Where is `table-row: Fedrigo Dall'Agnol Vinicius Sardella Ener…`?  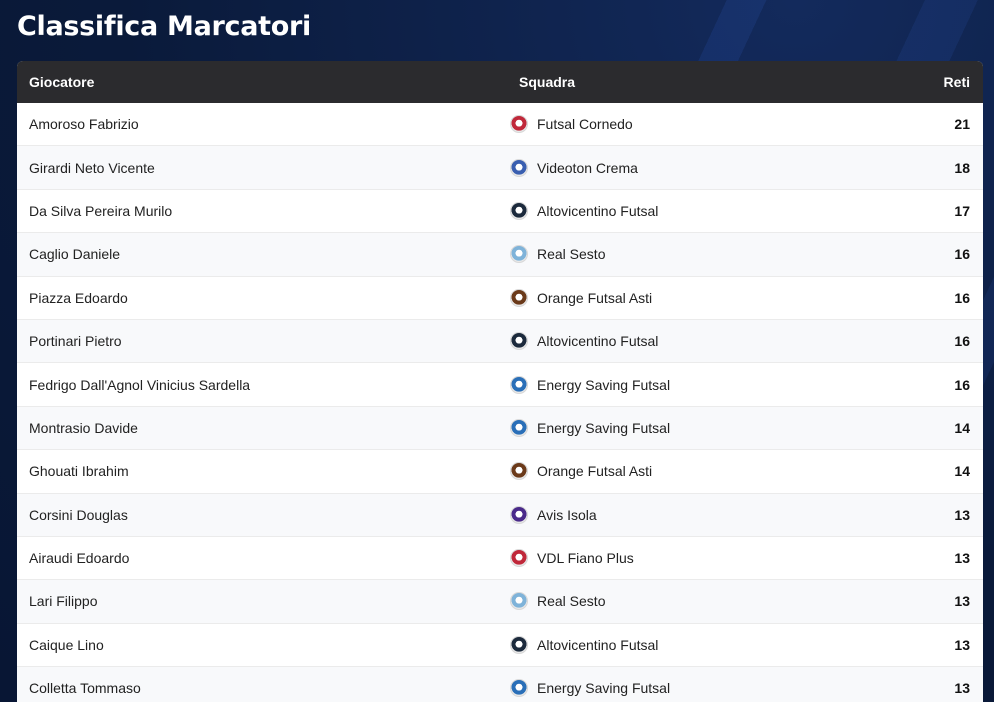 table-row: Fedrigo Dall'Agnol Vinicius Sardella Ener… is located at coordinates (500, 385).